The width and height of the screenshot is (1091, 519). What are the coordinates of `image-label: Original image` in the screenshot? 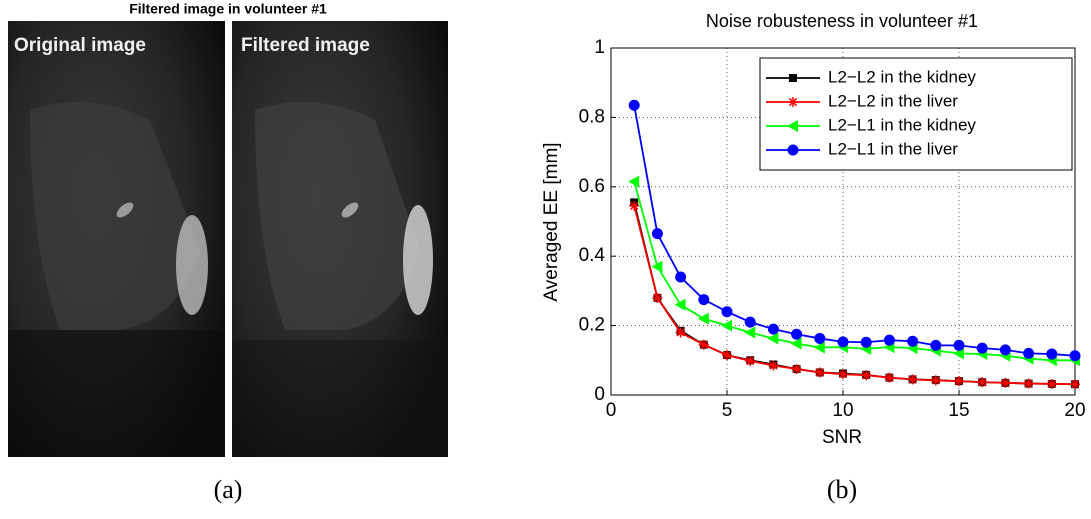 It's located at (80, 45).